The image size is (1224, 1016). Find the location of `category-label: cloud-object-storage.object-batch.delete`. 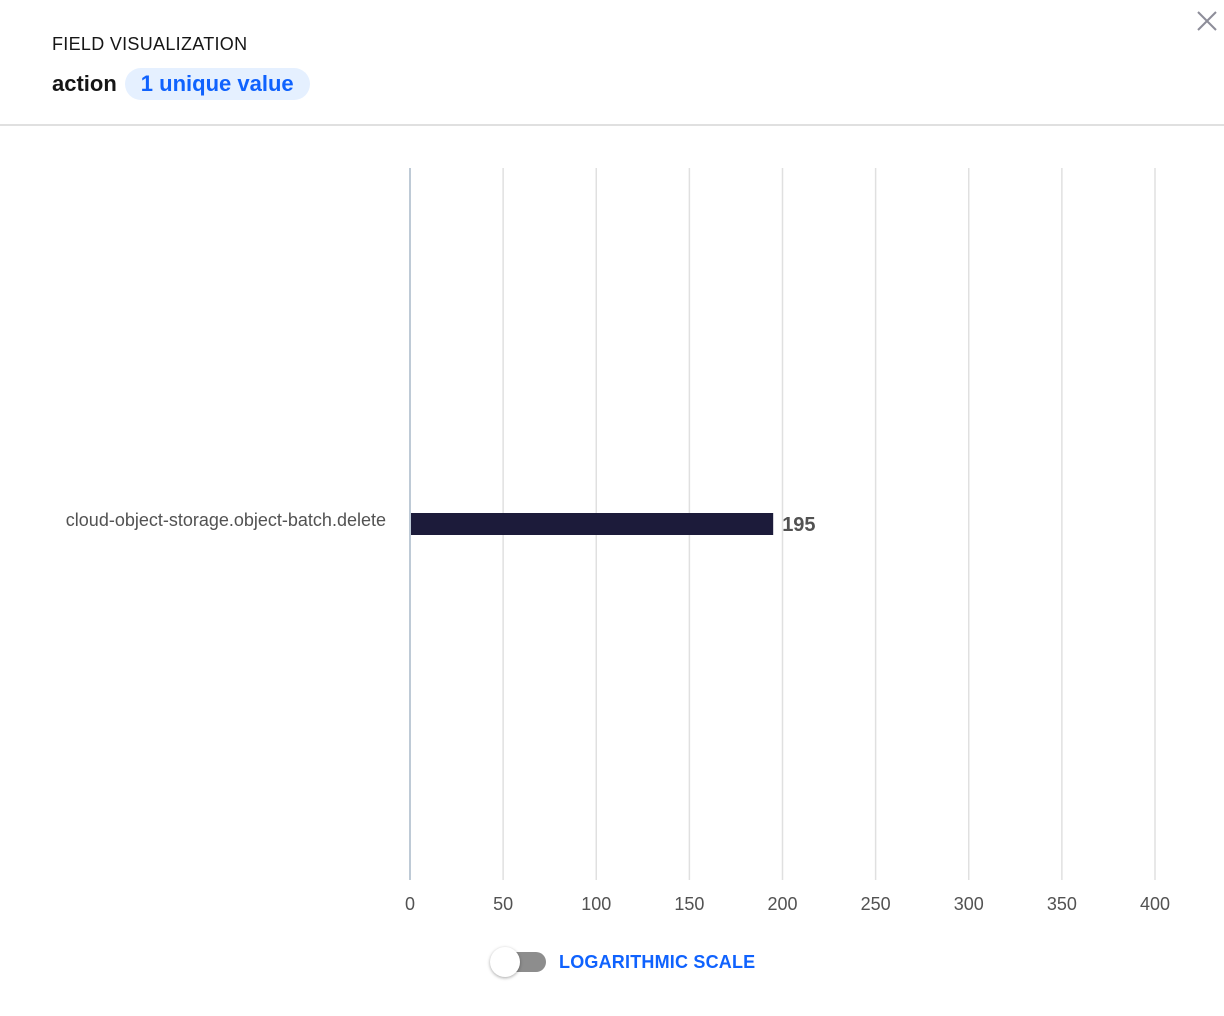

category-label: cloud-object-storage.object-batch.delete is located at coordinates (226, 520).